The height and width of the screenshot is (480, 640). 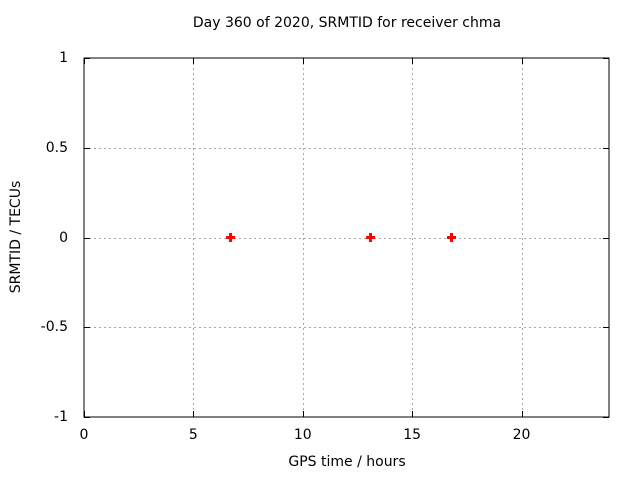 What do you see at coordinates (61, 417) in the screenshot?
I see `y-tick-label: -1` at bounding box center [61, 417].